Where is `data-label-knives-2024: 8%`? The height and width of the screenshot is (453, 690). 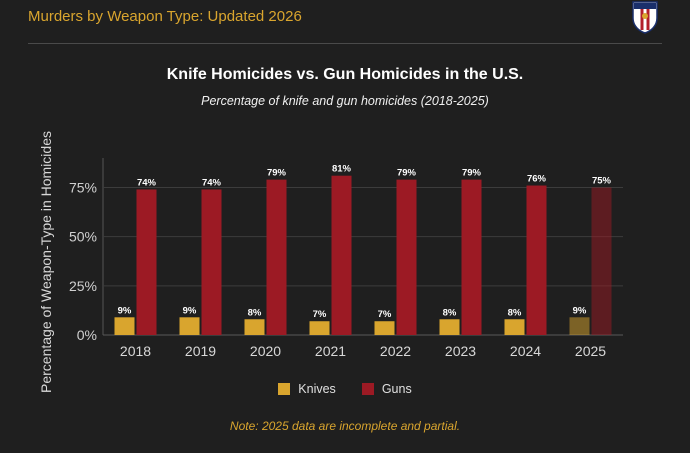
data-label-knives-2024: 8% is located at coordinates (515, 312).